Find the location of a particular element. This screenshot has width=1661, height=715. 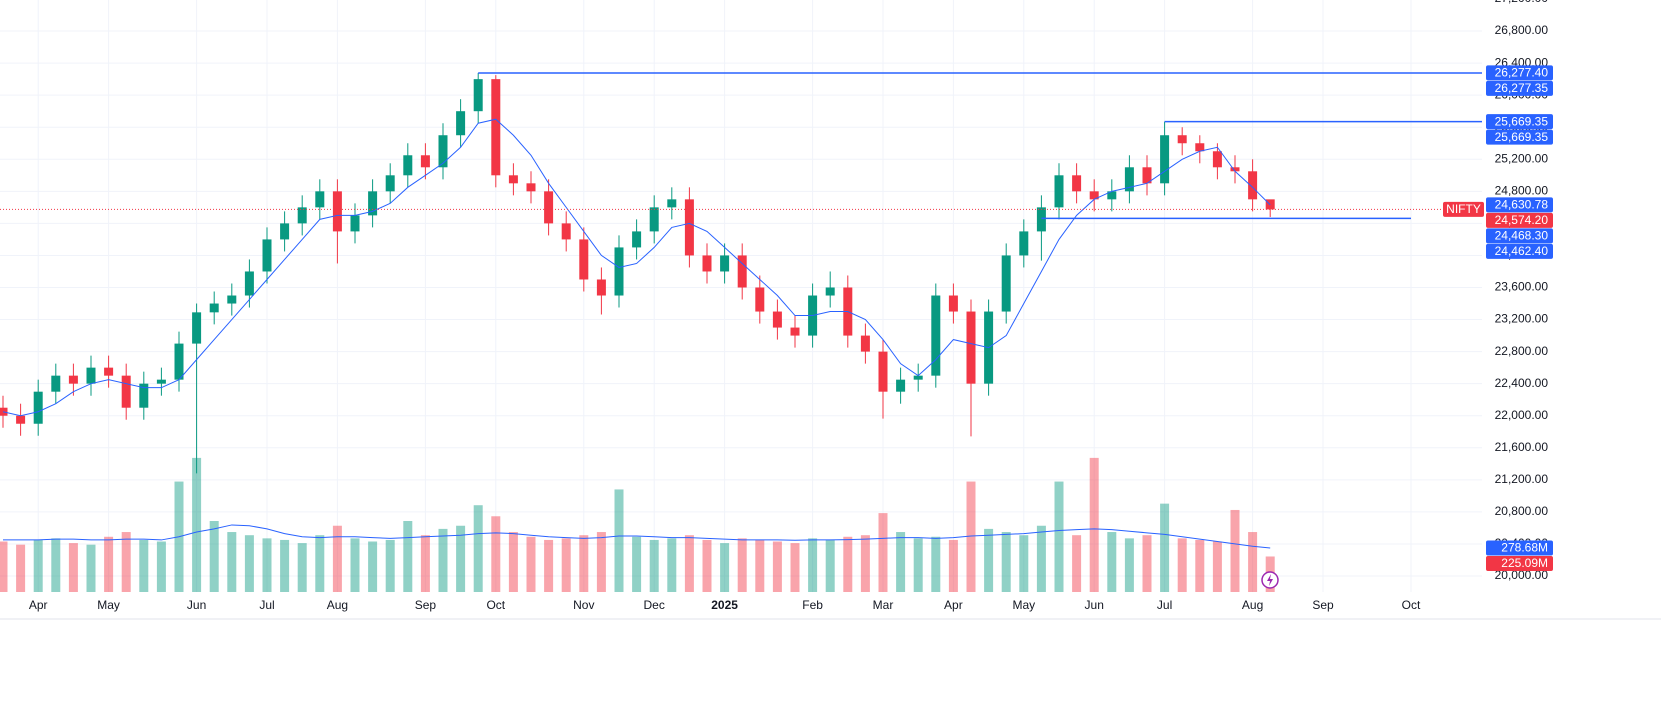

price-label: 26,277.35 is located at coordinates (1522, 88).